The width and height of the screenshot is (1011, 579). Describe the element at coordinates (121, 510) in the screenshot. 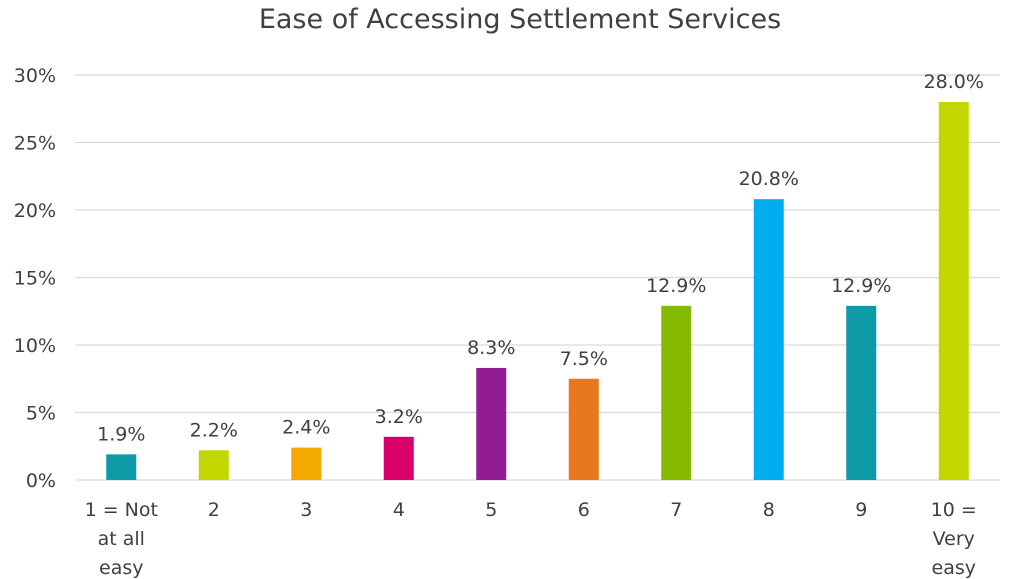

I see `x-tick-label: 1 = Not` at that location.